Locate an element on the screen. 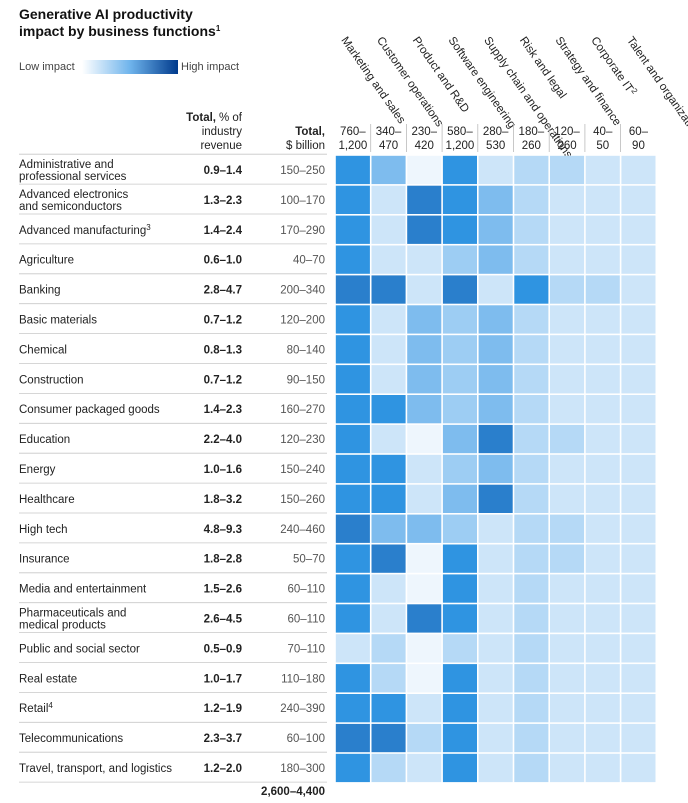  industry-label: Real estate is located at coordinates (48, 679).